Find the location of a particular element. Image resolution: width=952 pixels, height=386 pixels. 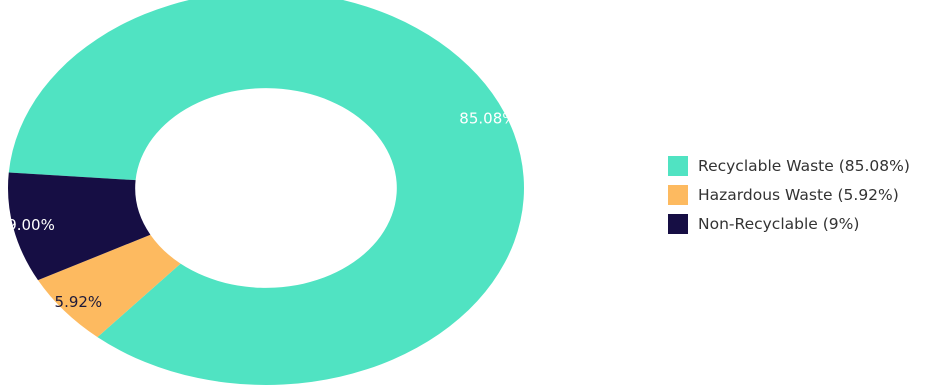

legend-item: Hazardous Waste (5.92%) is located at coordinates (789, 194).